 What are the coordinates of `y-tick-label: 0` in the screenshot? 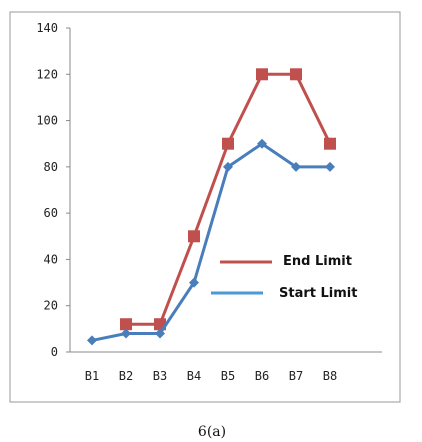 It's located at (54, 352).